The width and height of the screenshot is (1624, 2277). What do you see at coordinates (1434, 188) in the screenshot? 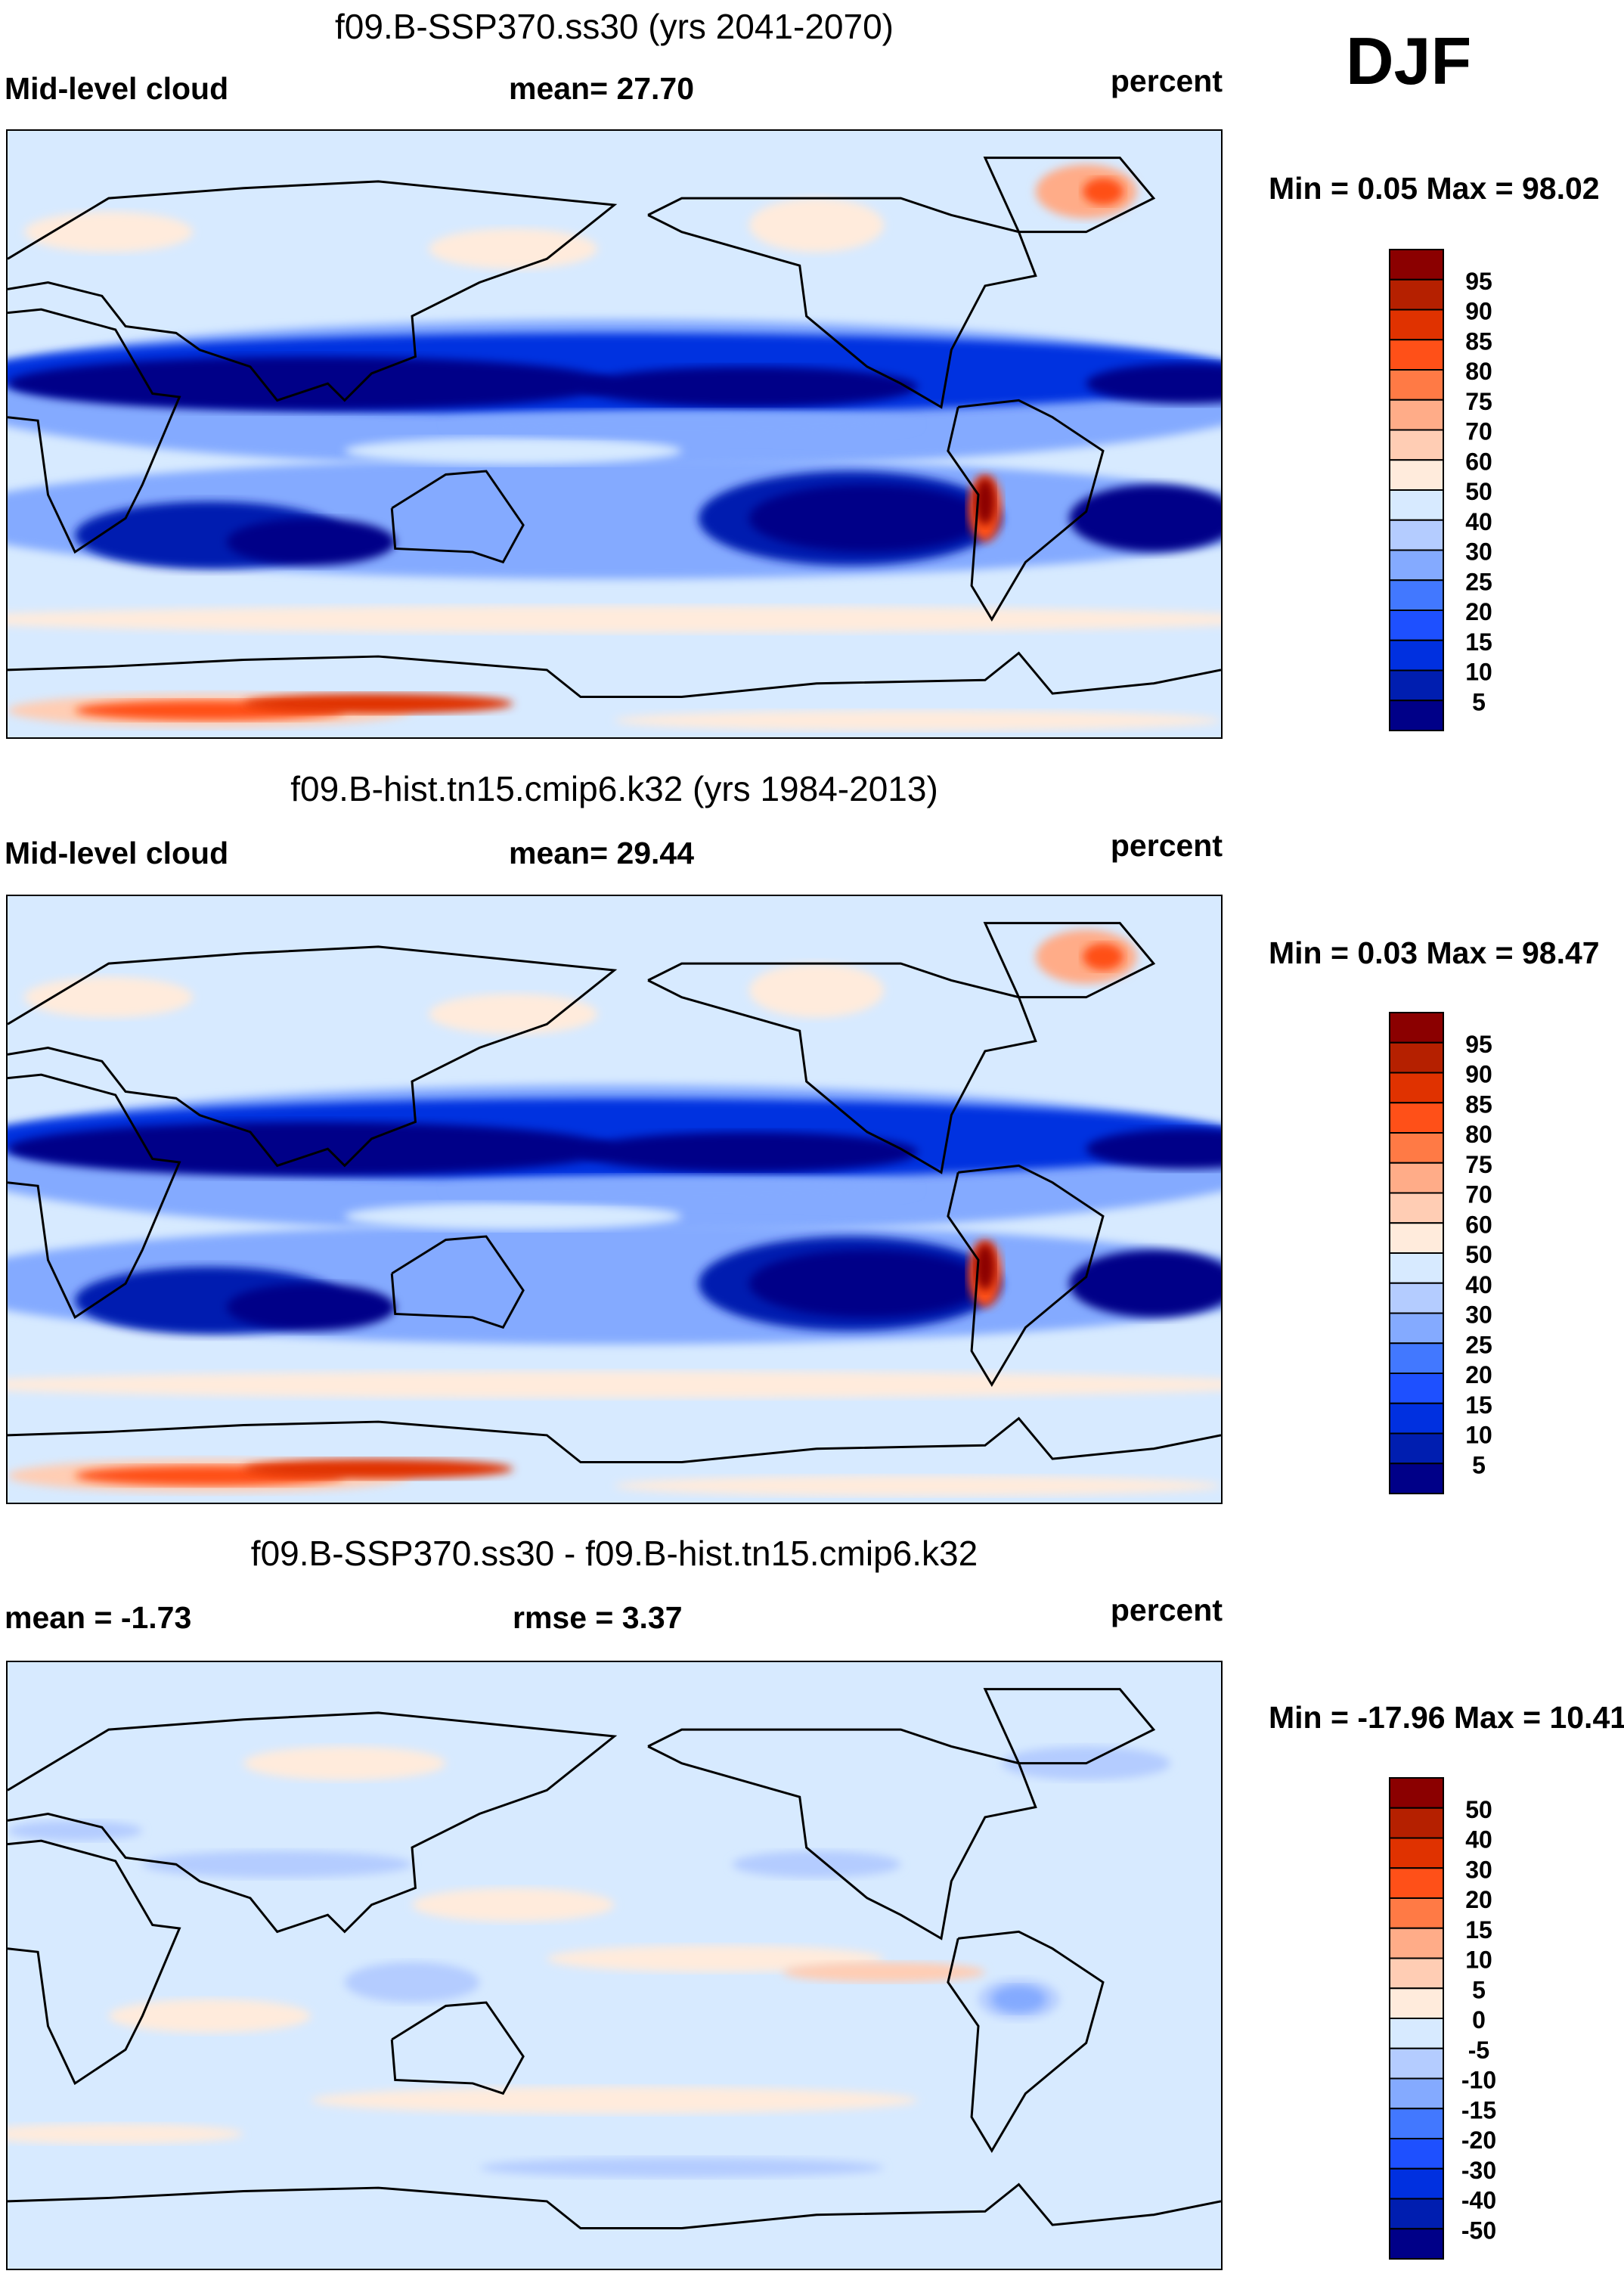
I see `panel-1-minmax: Min = 0.05 Max = 98.02` at bounding box center [1434, 188].